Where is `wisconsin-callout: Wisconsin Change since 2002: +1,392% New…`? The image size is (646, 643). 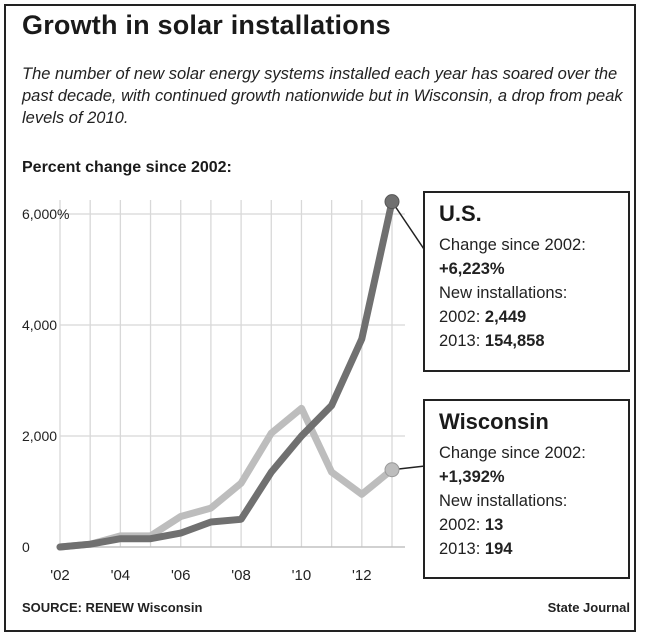 wisconsin-callout: Wisconsin Change since 2002: +1,392% New… is located at coordinates (526, 489).